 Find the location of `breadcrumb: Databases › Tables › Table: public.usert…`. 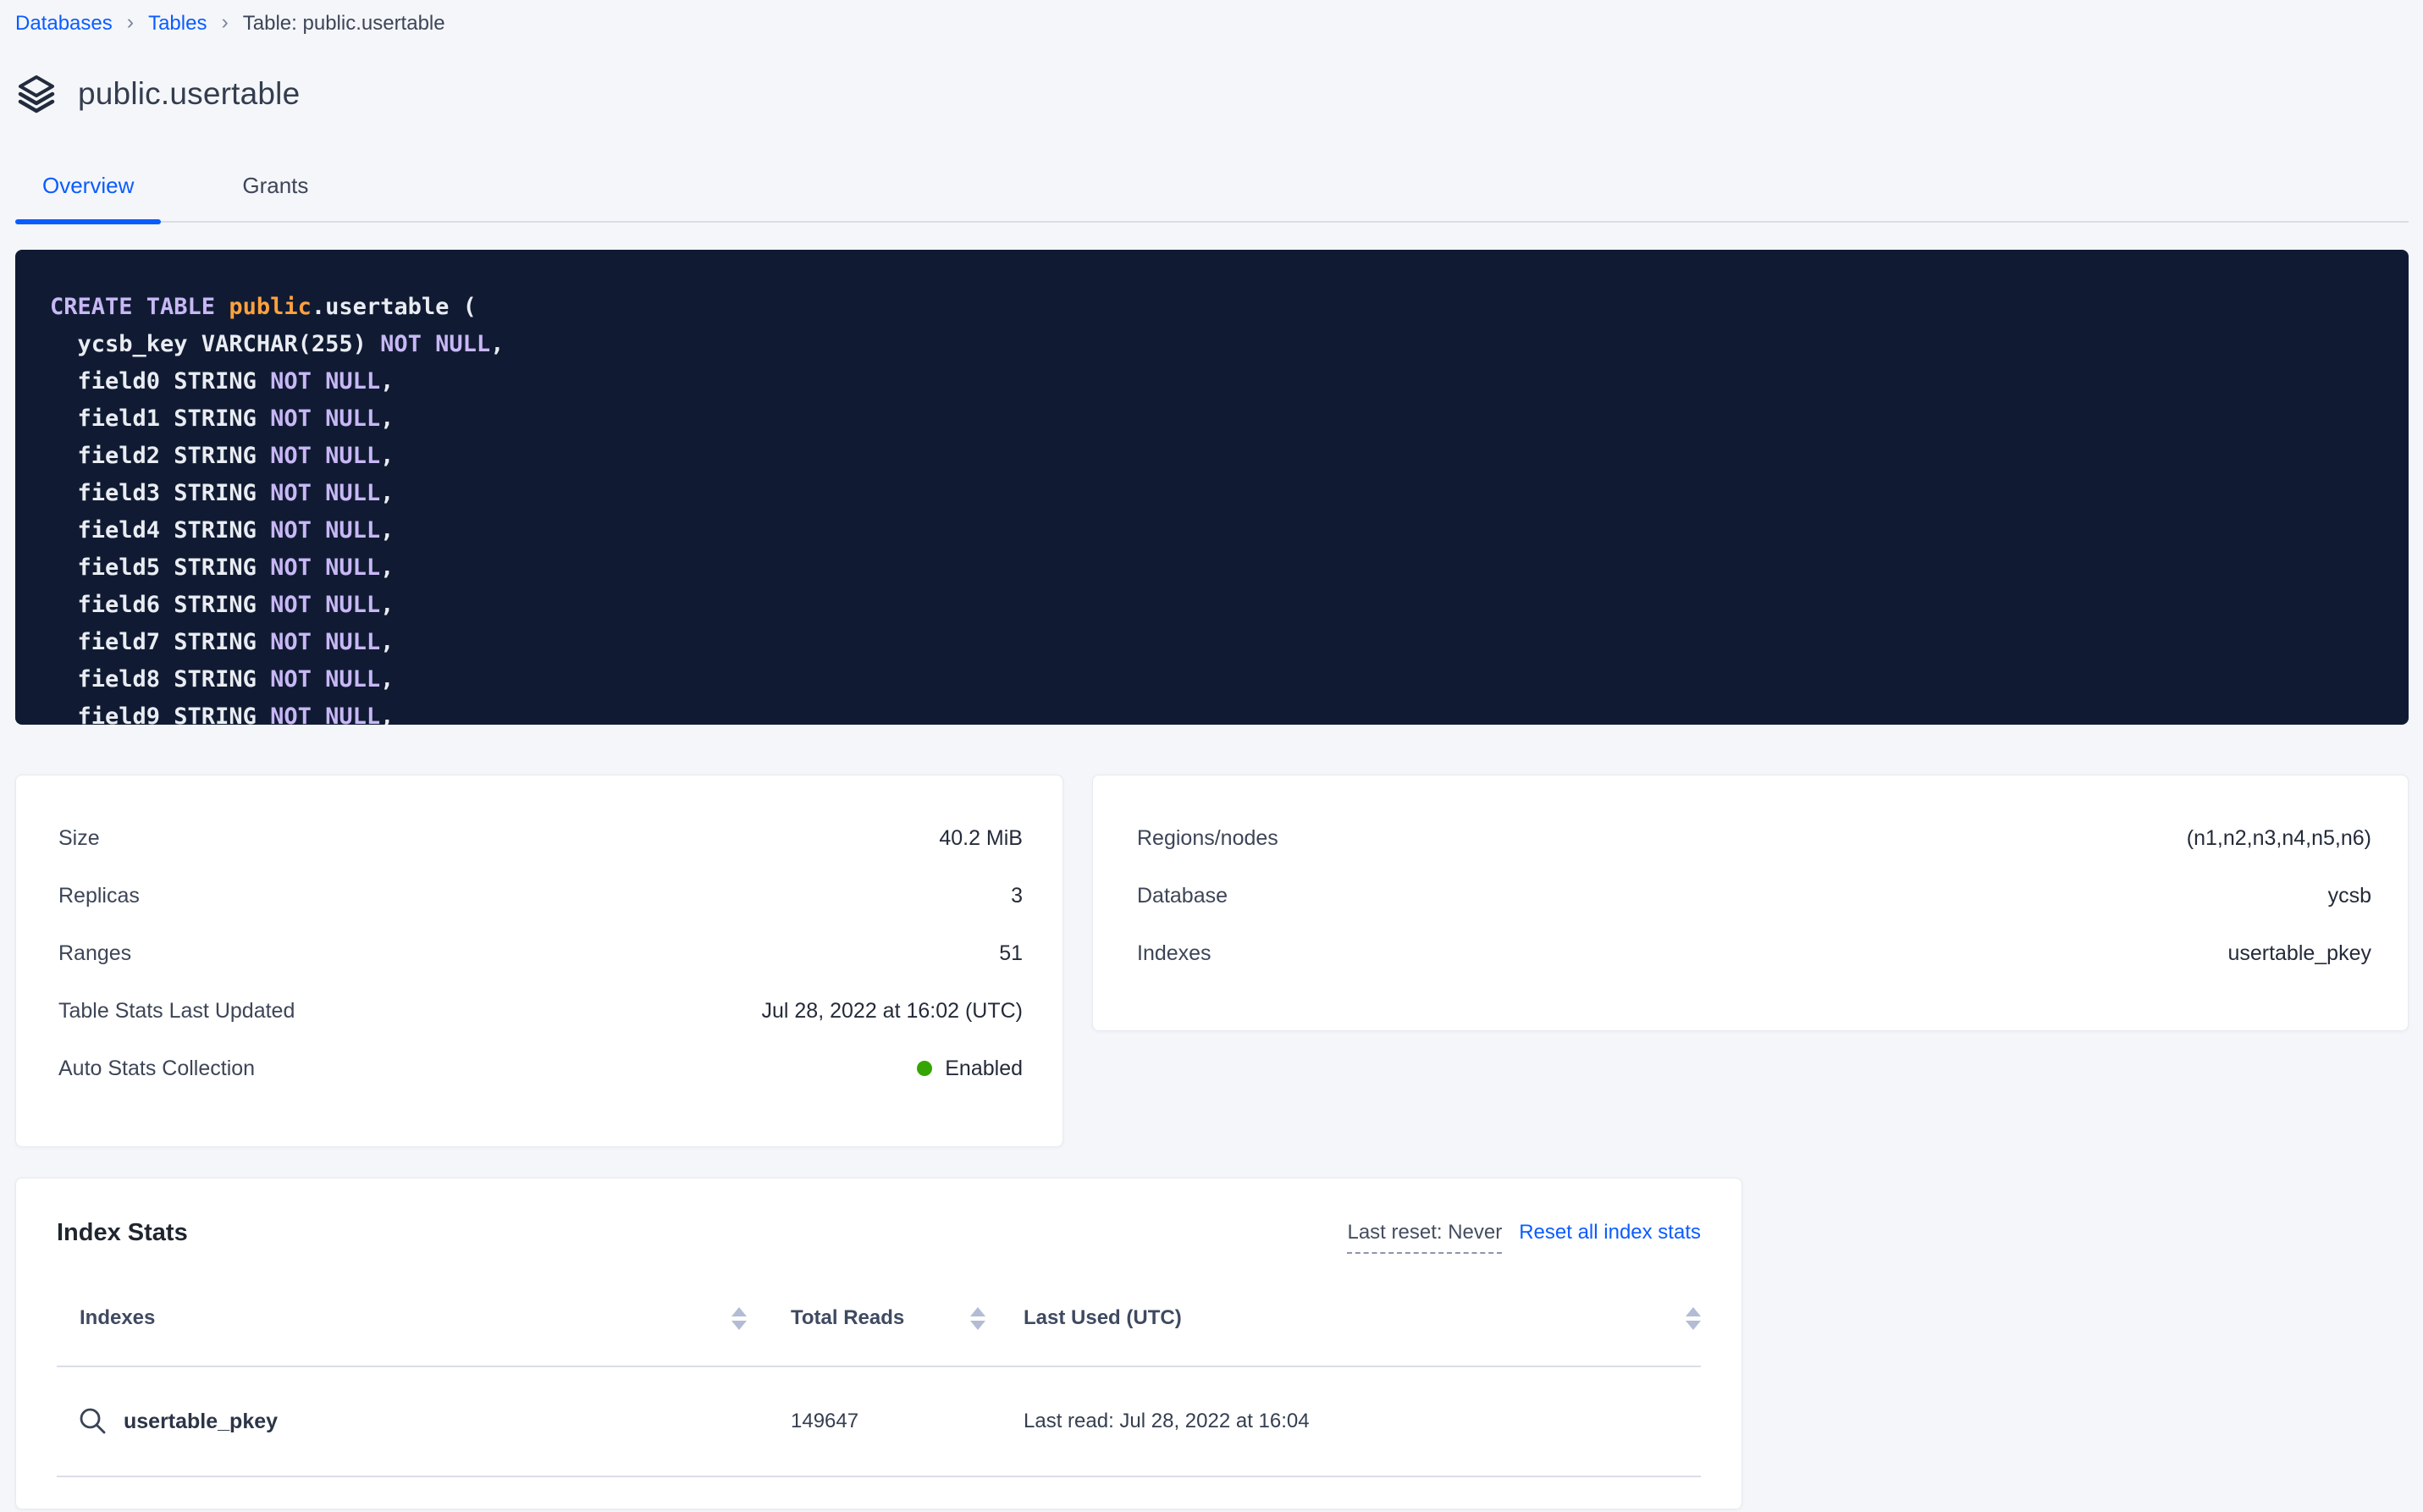

breadcrumb: Databases › Tables › Table: public.usert… is located at coordinates (1212, 23).